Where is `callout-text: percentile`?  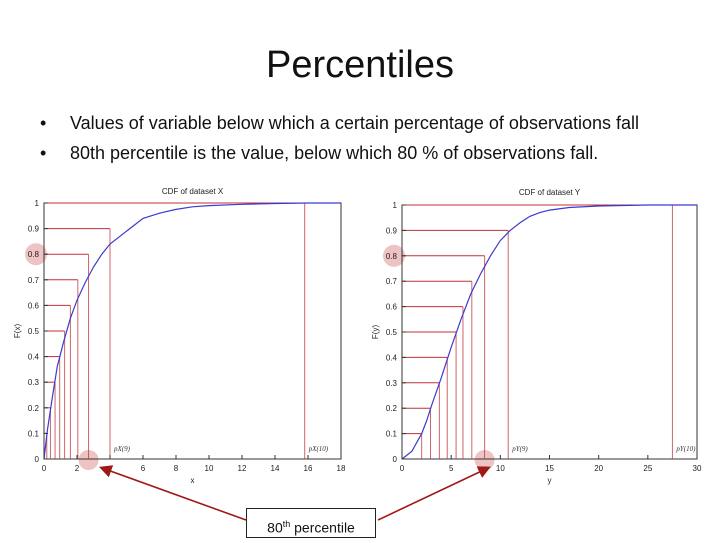
callout-text: percentile is located at coordinates (322, 527).